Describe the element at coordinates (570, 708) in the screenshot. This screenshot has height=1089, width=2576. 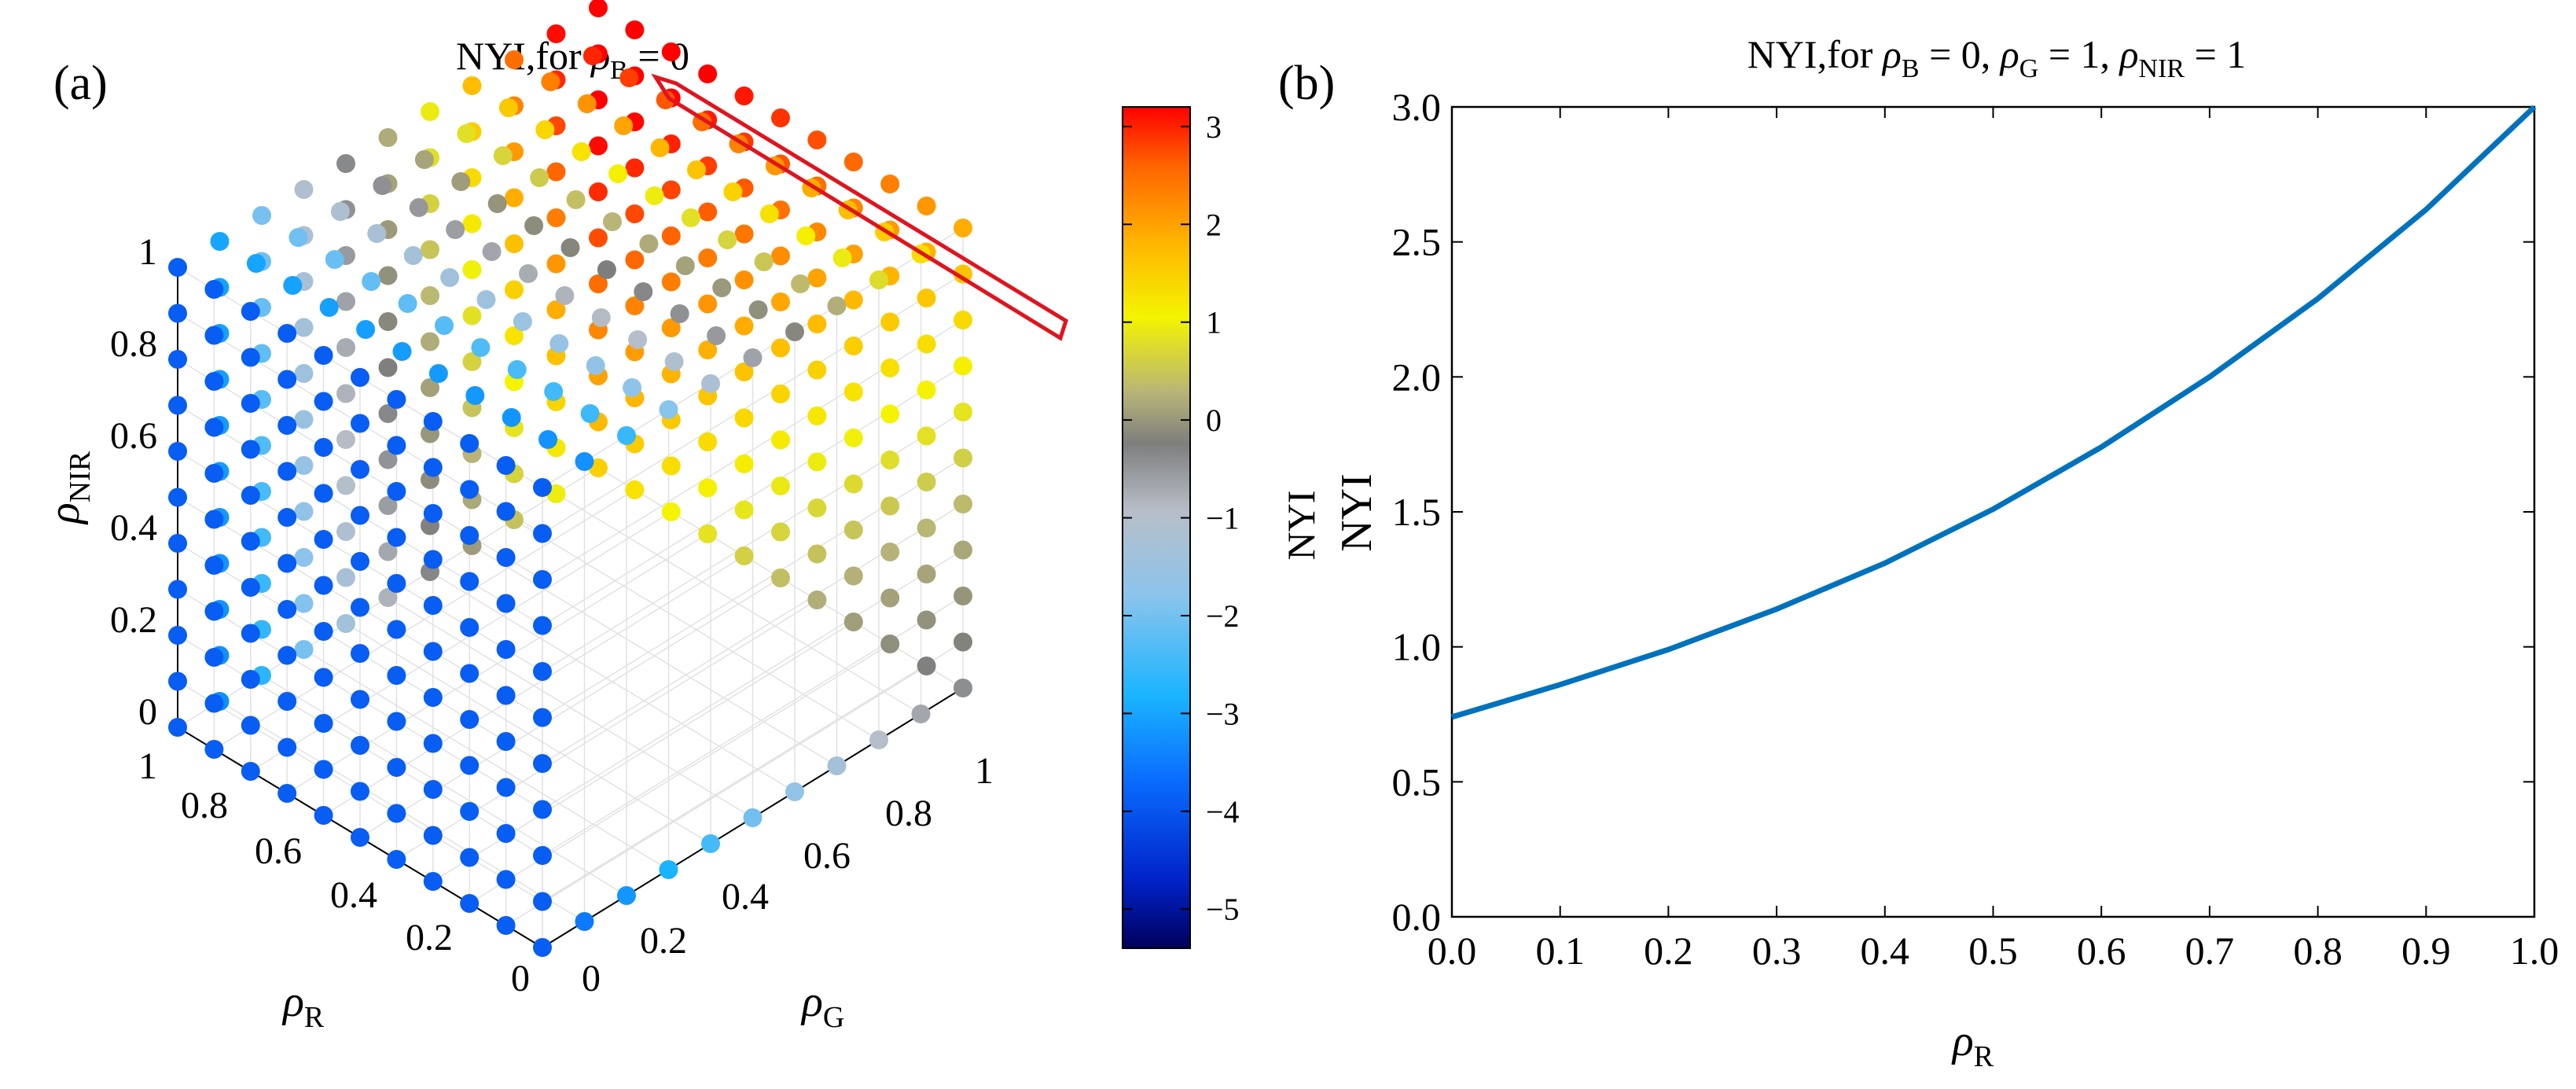
I see `grid-line` at that location.